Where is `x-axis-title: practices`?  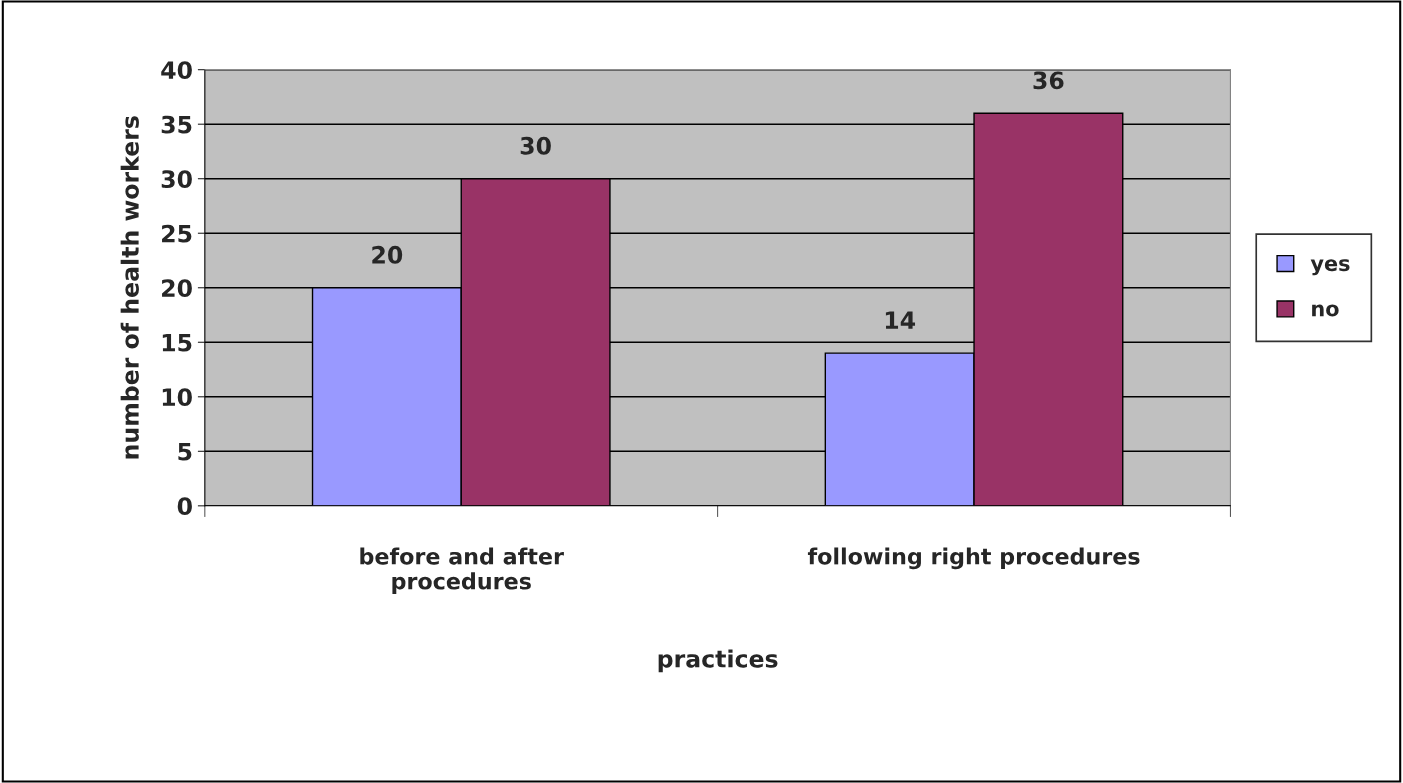
x-axis-title: practices is located at coordinates (718, 661).